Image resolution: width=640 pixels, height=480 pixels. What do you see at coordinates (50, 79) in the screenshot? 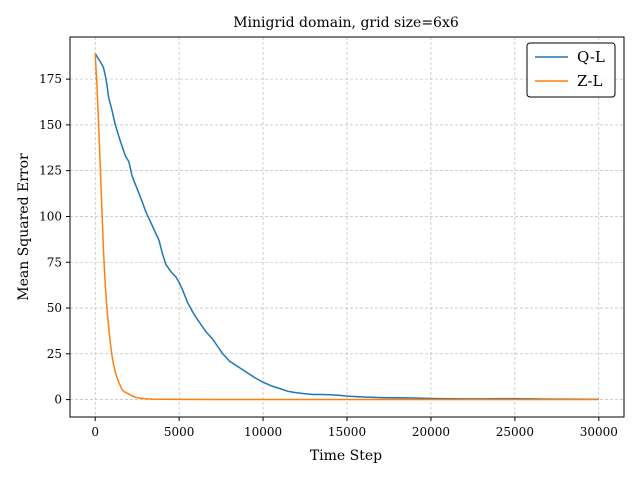
I see `y-tick-label: 175` at bounding box center [50, 79].